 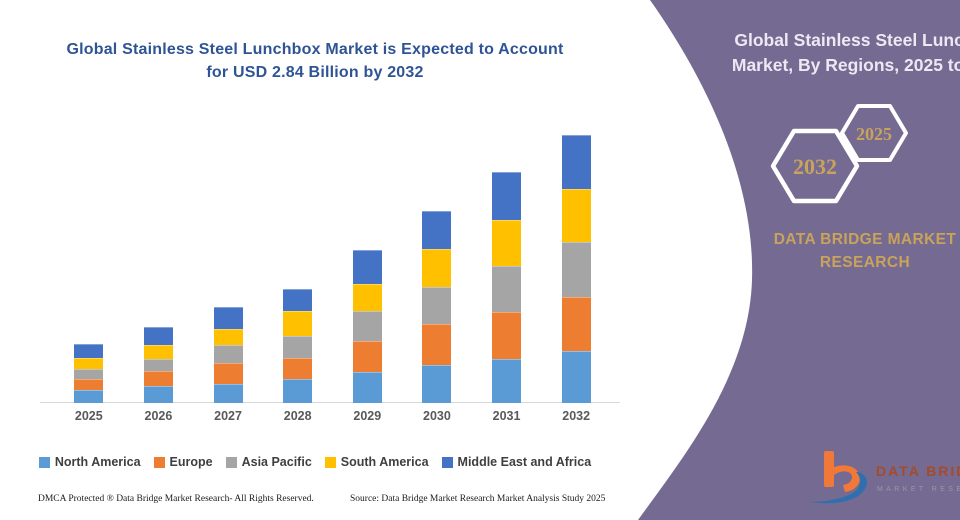 I want to click on bar-segment-2030-south-america, so click(x=437, y=267).